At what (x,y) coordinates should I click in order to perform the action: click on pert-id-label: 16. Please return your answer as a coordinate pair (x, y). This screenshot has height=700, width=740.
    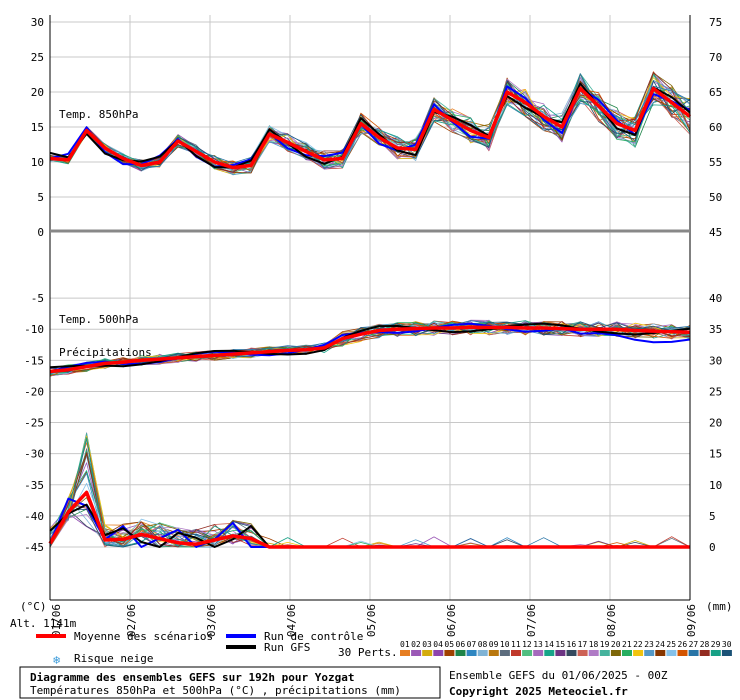
    Looking at the image, I should click on (572, 644).